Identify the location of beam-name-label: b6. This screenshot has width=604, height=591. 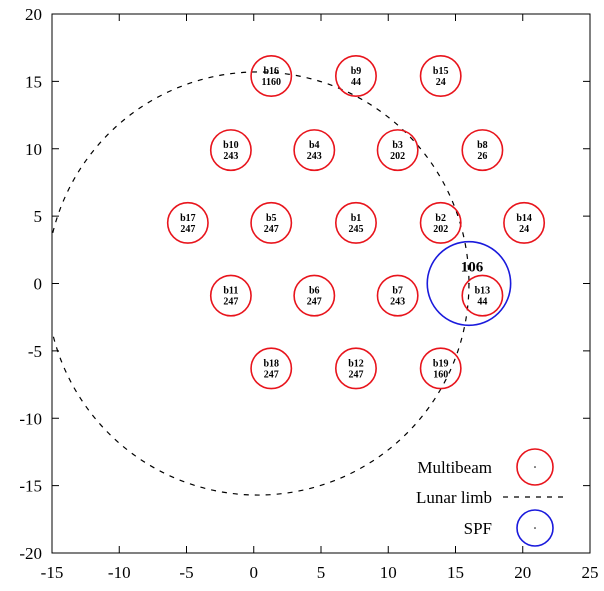
(314, 291).